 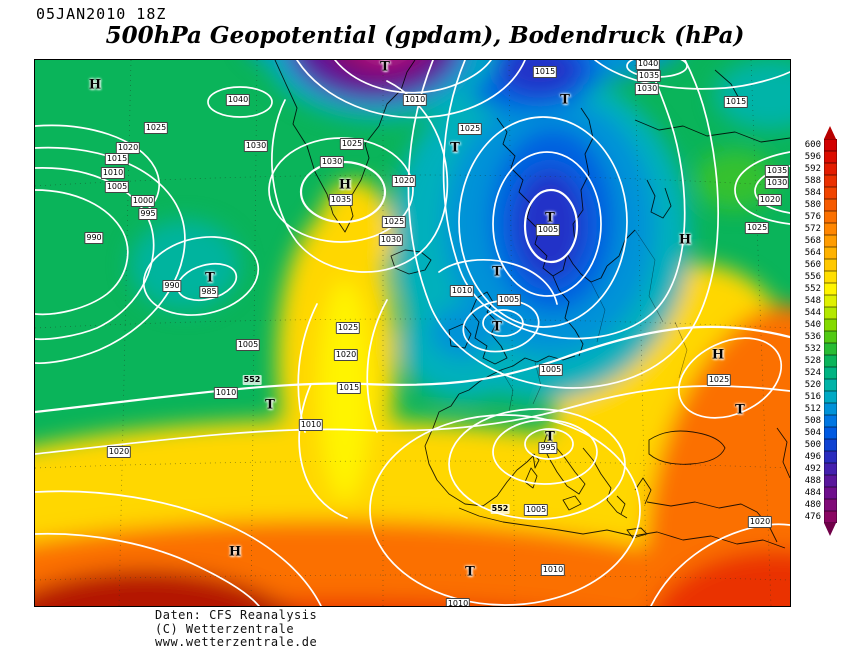 I want to click on legend-value: 584, so click(x=812, y=193).